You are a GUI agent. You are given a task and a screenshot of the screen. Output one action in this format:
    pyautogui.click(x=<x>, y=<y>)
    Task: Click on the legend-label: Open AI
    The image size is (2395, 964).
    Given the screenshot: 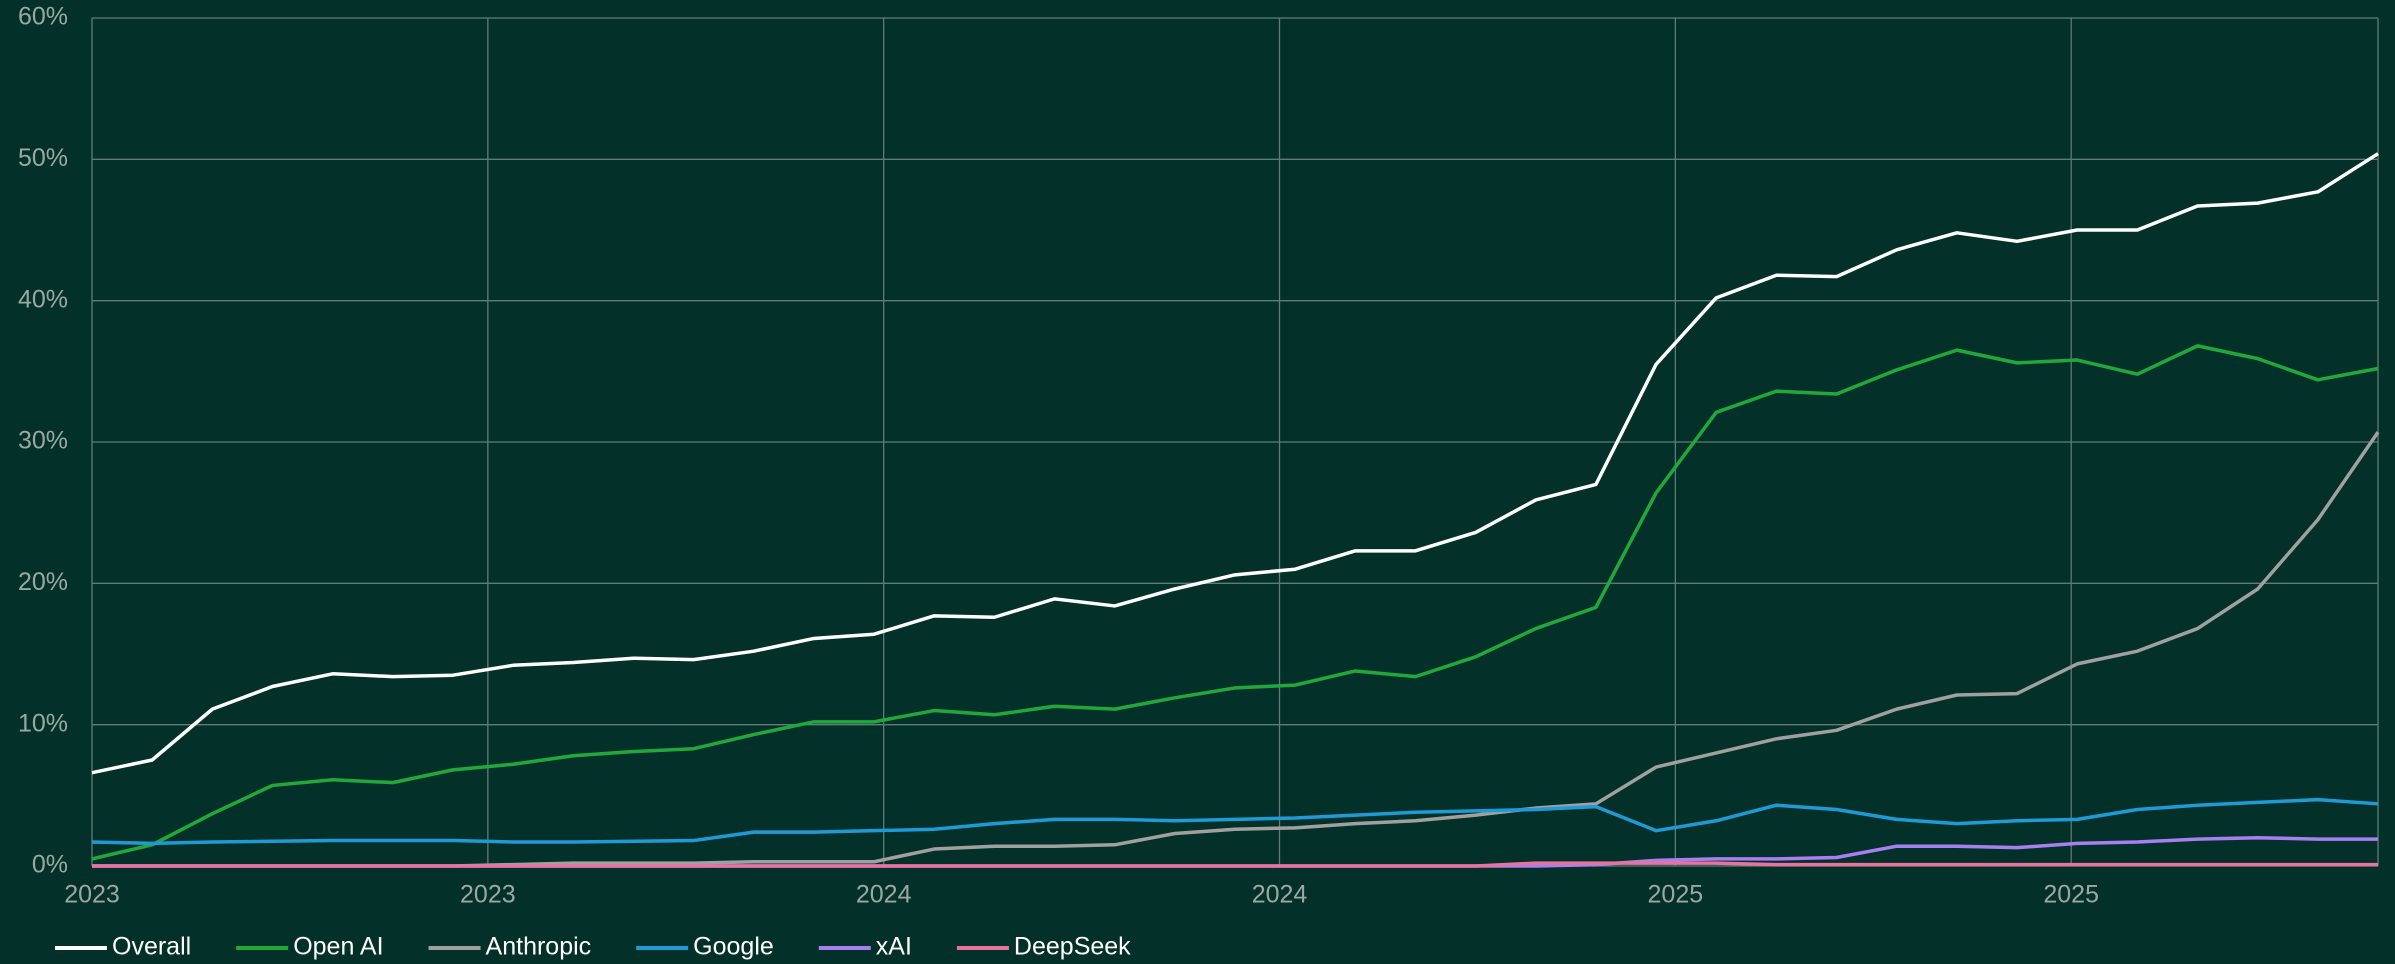 What is the action you would take?
    pyautogui.click(x=338, y=947)
    